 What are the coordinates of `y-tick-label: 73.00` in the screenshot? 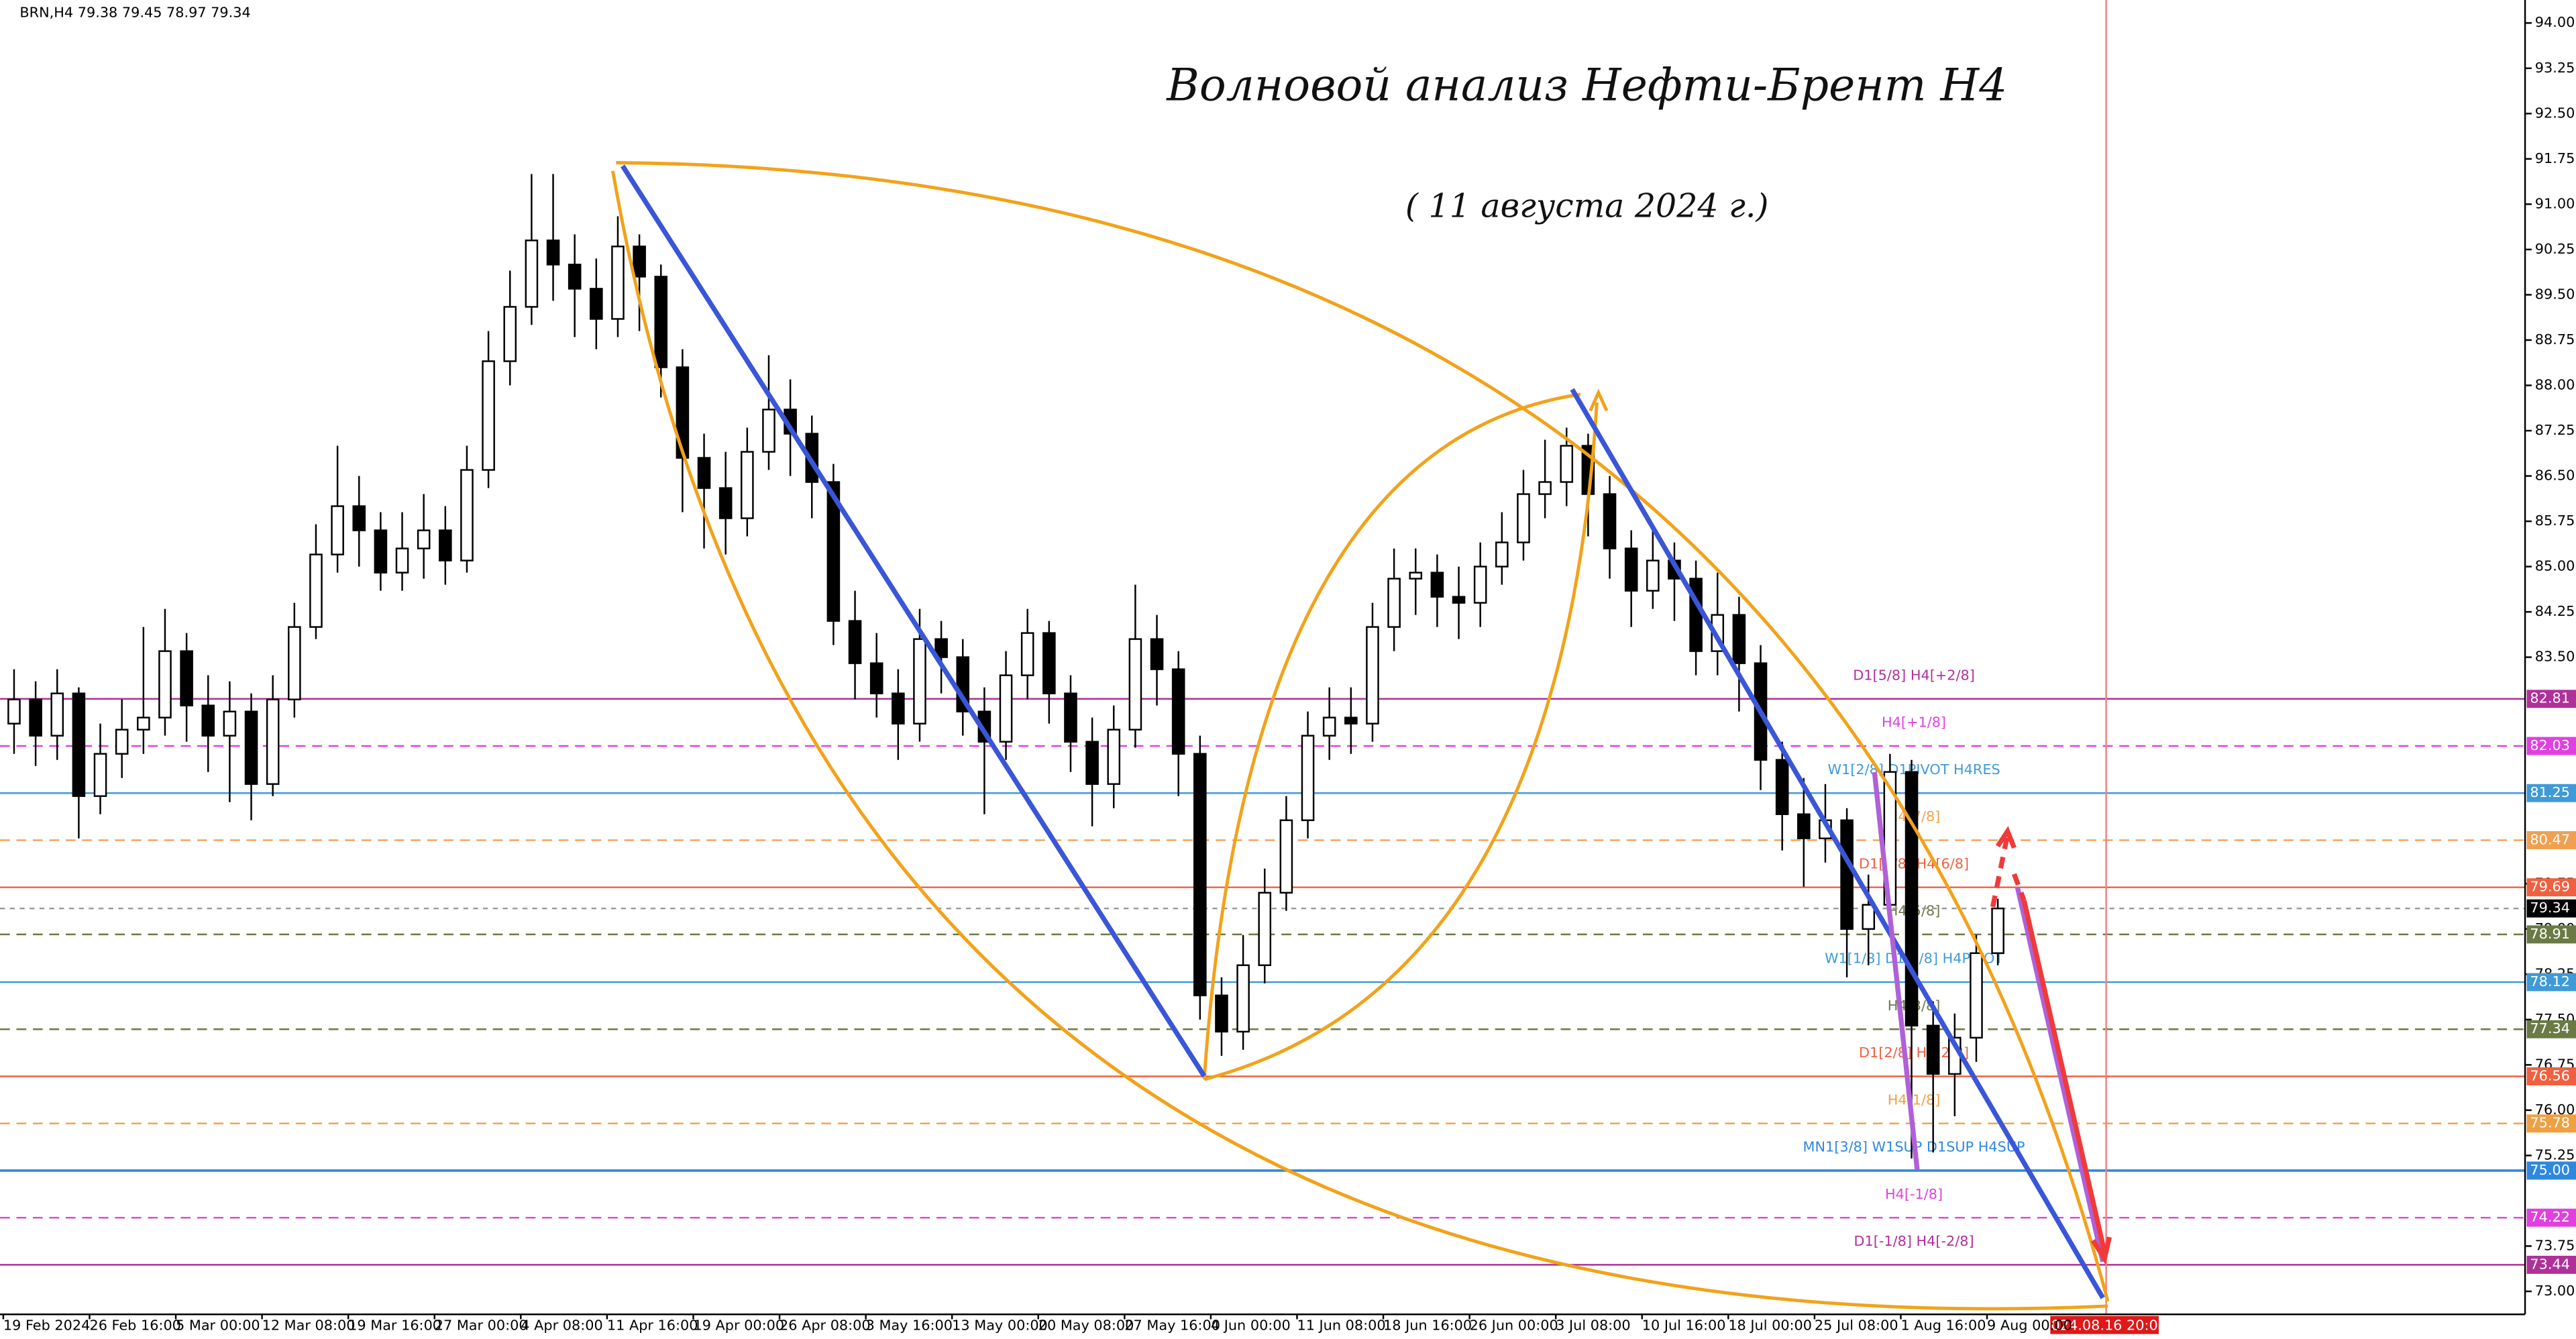 It's located at (2555, 1291).